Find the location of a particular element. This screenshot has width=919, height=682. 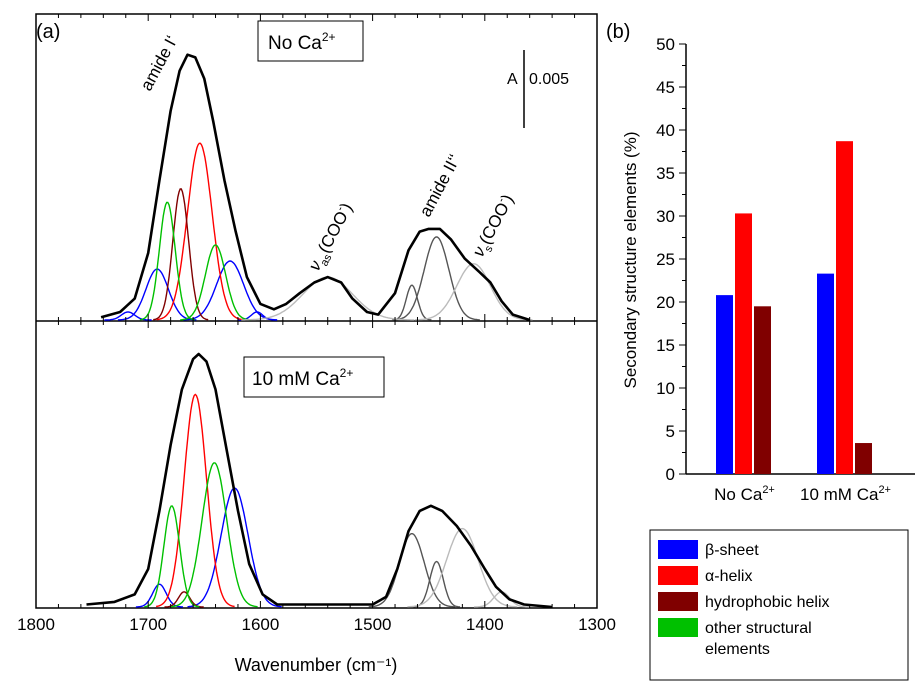

bar-chart-bars is located at coordinates (794, 308).